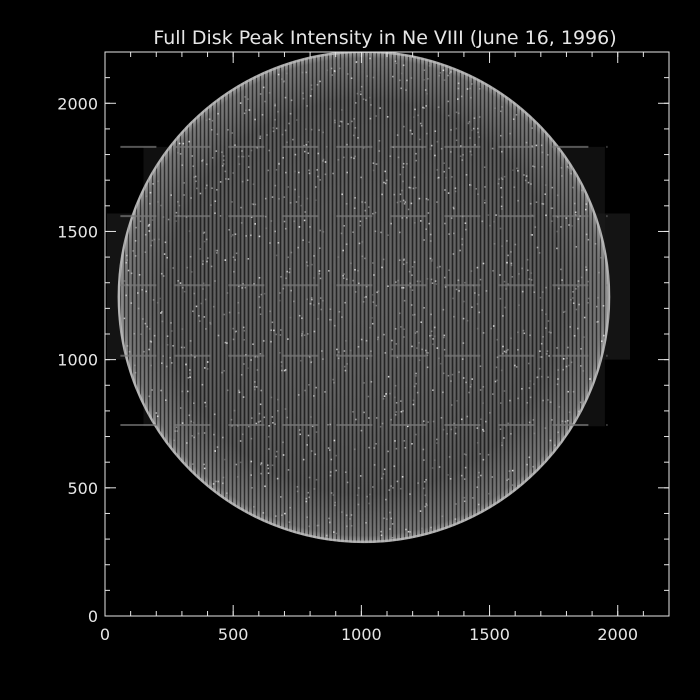 This screenshot has width=700, height=700. What do you see at coordinates (77, 231) in the screenshot?
I see `y-tick-label: 1500` at bounding box center [77, 231].